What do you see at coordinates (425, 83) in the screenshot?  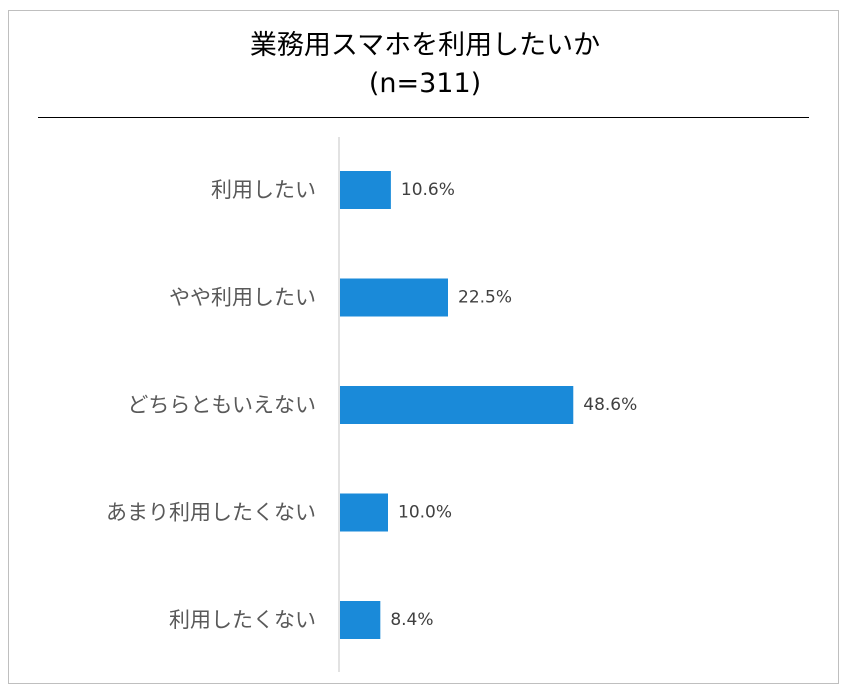 I see `chart-subtitle: (n=311)` at bounding box center [425, 83].